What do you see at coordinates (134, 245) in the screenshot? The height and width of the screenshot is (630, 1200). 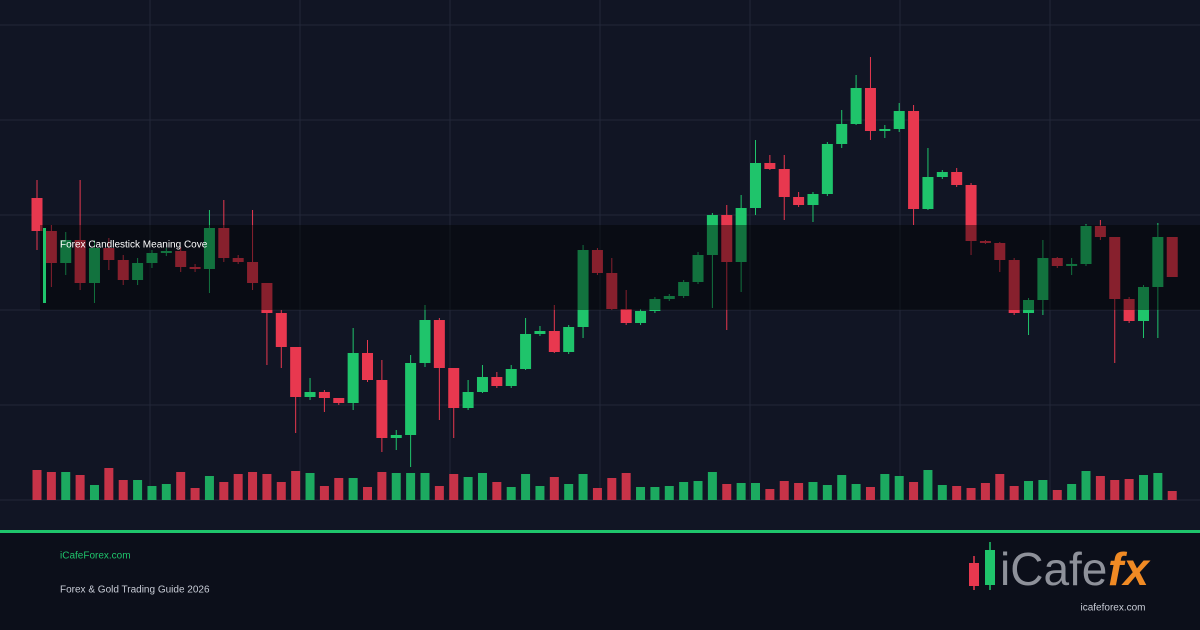 I see `overlay-text: Forex Candlestick Meaning Cove` at bounding box center [134, 245].